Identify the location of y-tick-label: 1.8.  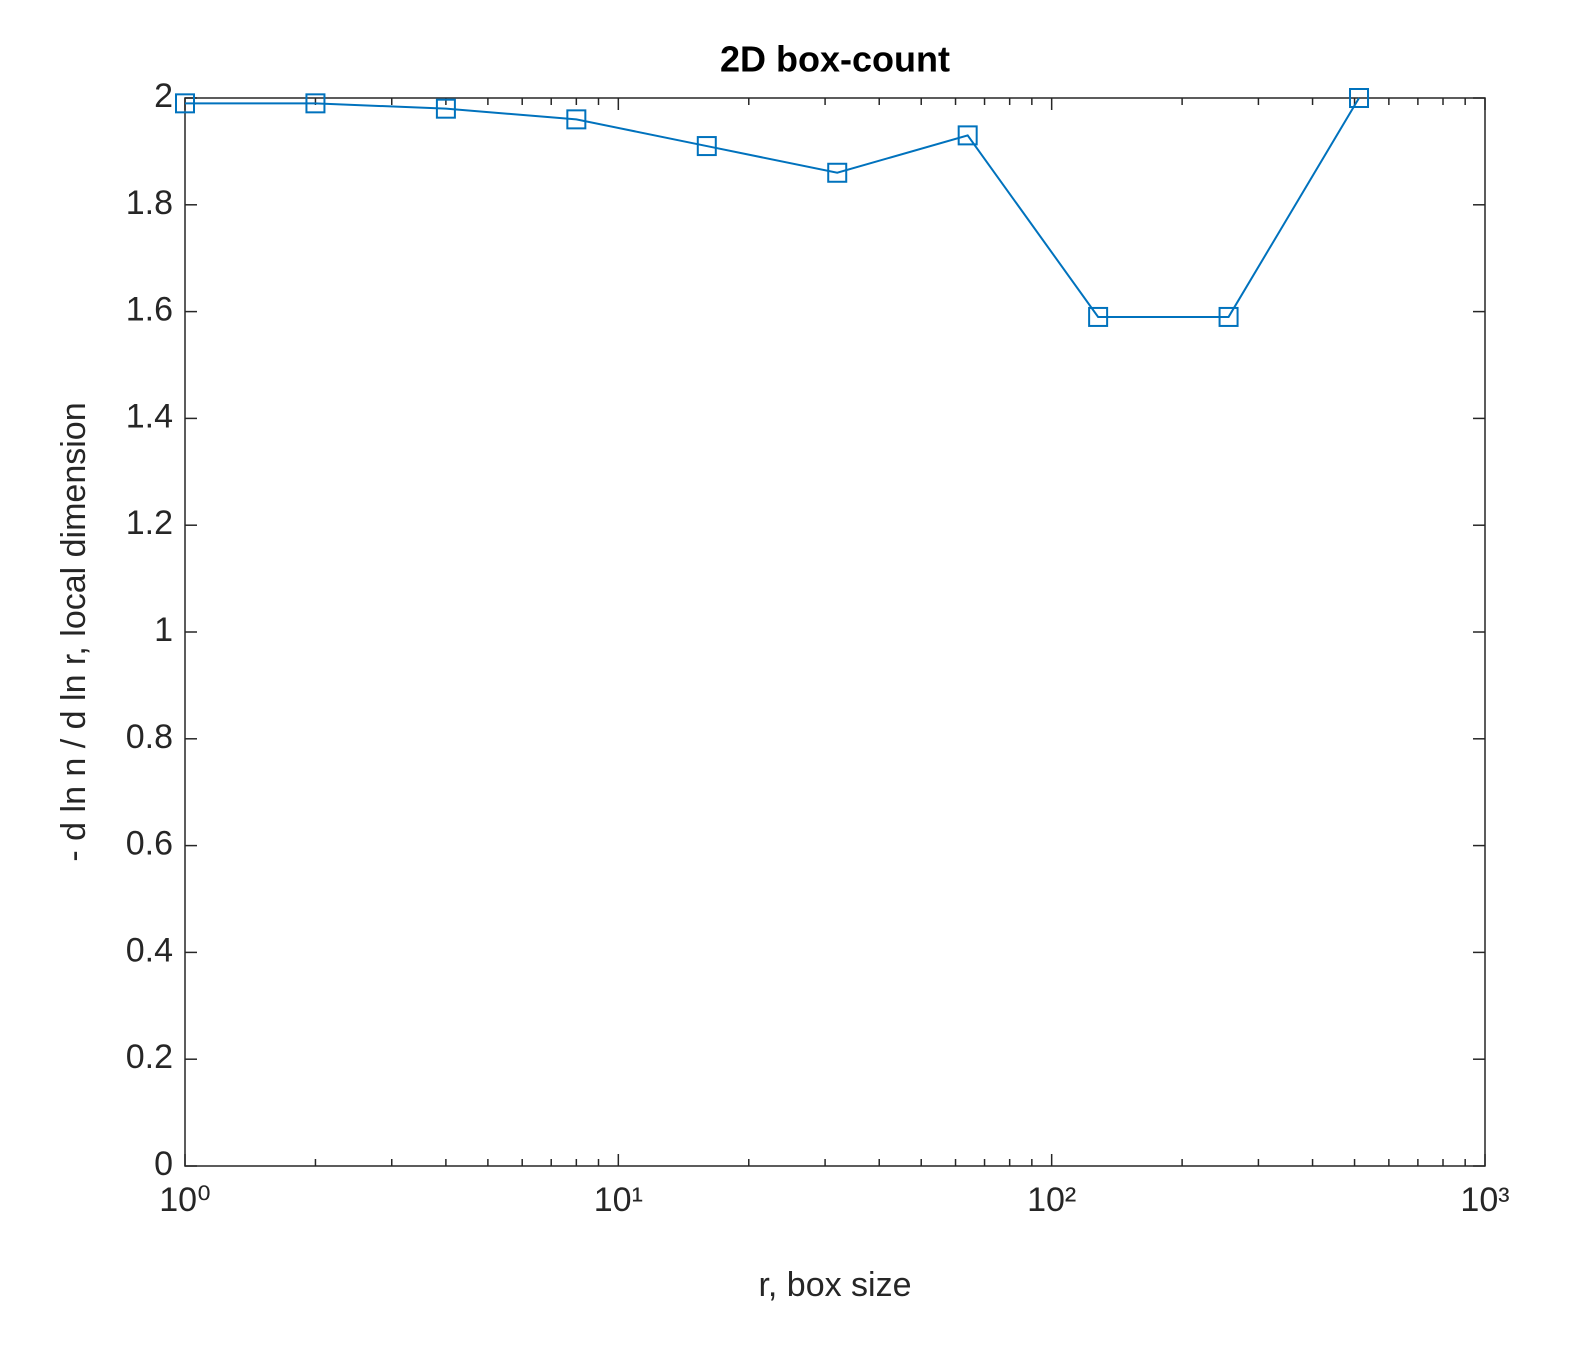
(149, 203).